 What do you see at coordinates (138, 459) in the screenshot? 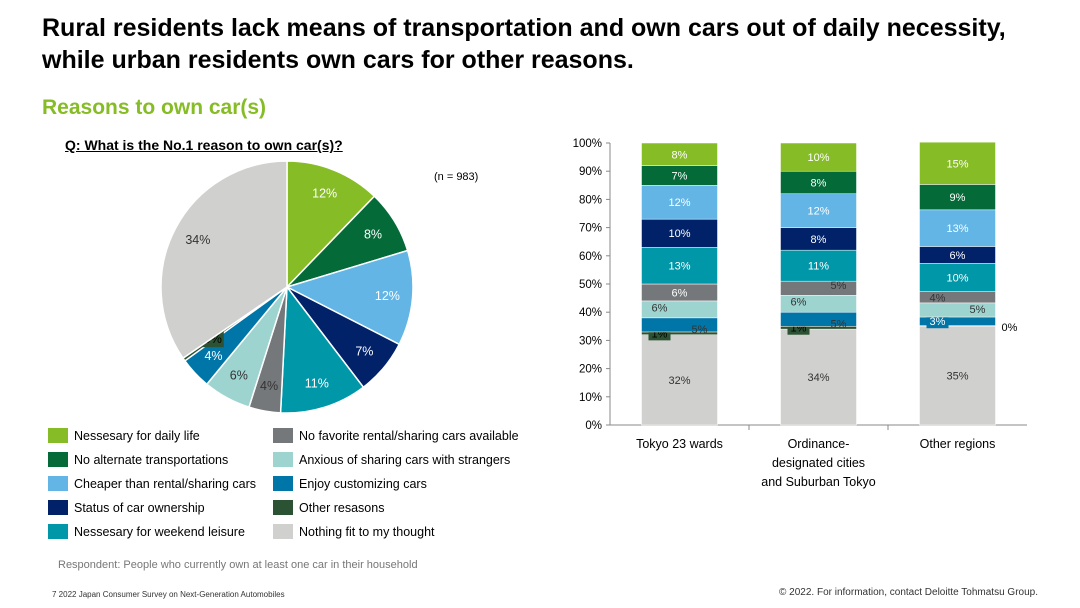
I see `legend-item-noalt: No alternate transportations` at bounding box center [138, 459].